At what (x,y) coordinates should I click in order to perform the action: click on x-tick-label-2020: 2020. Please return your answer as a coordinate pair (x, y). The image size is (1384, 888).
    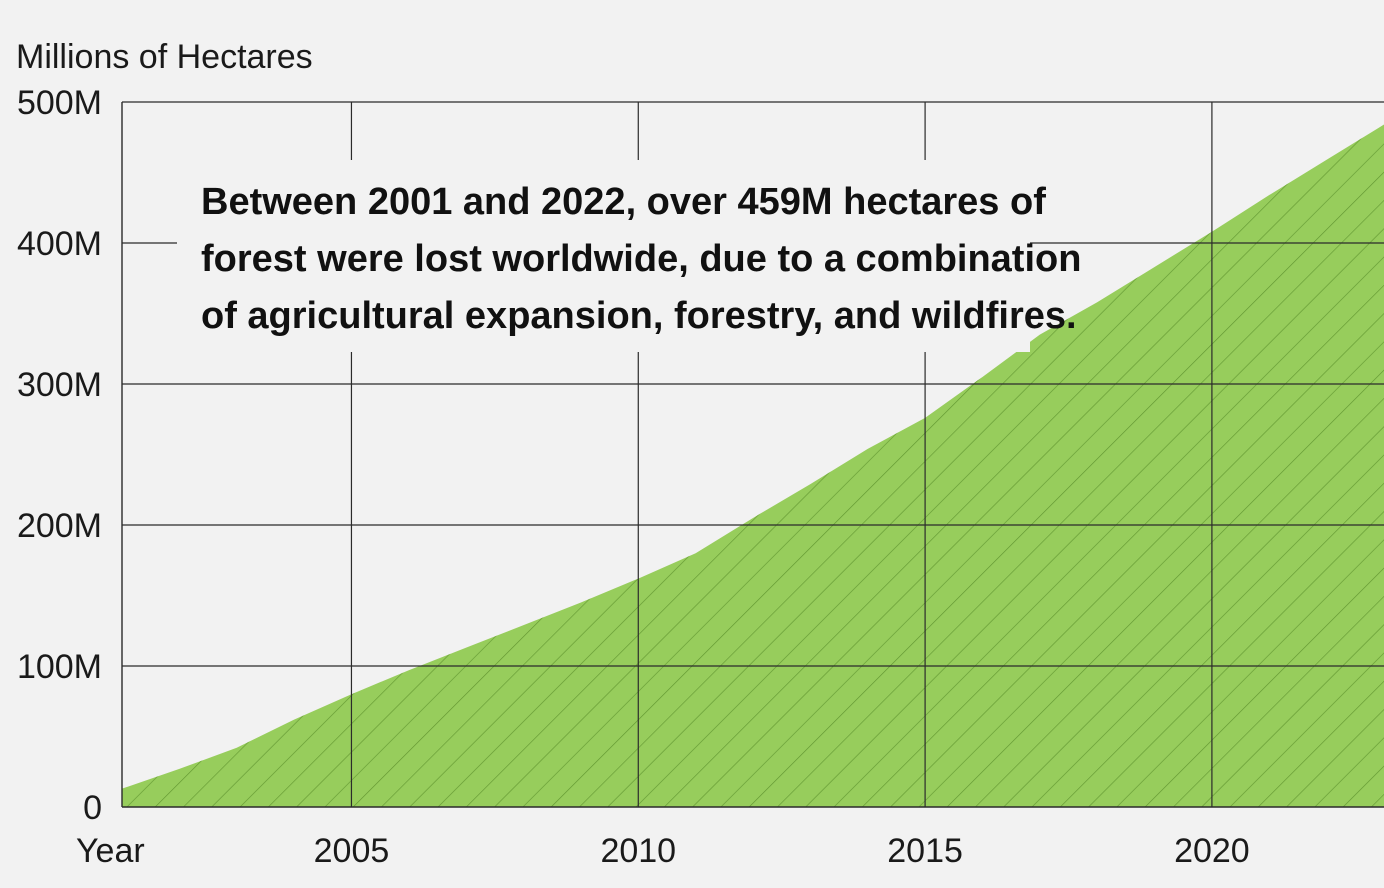
    Looking at the image, I should click on (1212, 851).